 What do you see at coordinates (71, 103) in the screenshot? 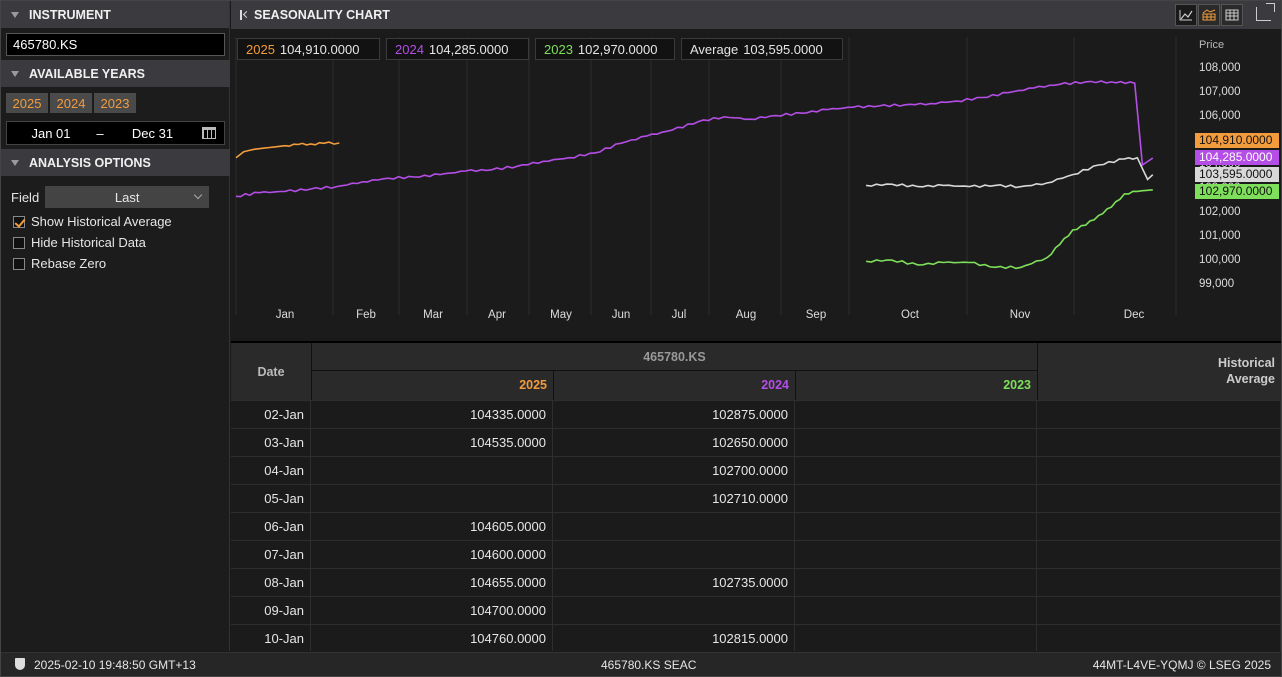
I see `year-chip-2024: 2024` at bounding box center [71, 103].